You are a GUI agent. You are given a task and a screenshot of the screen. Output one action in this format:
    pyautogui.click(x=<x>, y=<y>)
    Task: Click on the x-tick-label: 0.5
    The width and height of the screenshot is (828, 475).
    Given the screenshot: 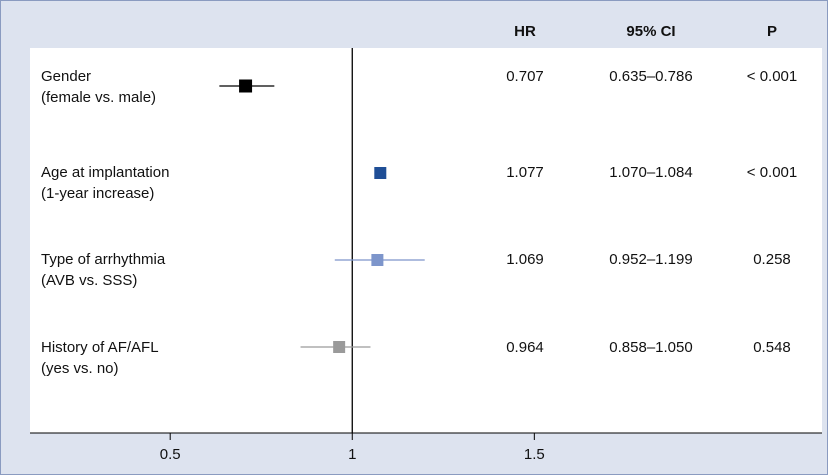 What is the action you would take?
    pyautogui.click(x=170, y=454)
    